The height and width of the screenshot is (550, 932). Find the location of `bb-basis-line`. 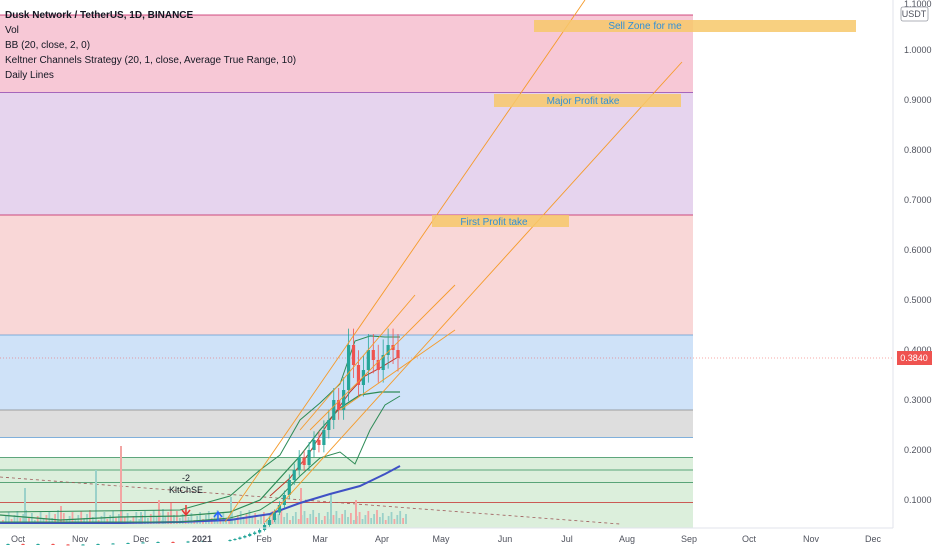

bb-basis-line is located at coordinates (200, 456).